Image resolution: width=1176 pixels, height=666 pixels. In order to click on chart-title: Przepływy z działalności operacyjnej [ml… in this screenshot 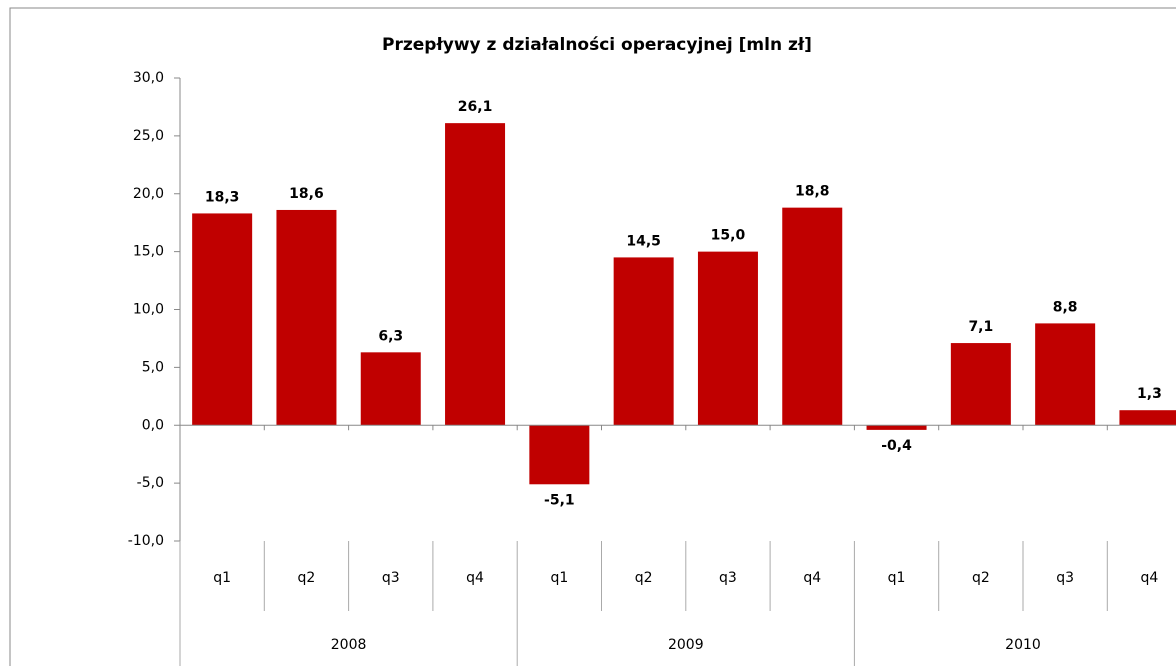, I will do `click(597, 45)`.